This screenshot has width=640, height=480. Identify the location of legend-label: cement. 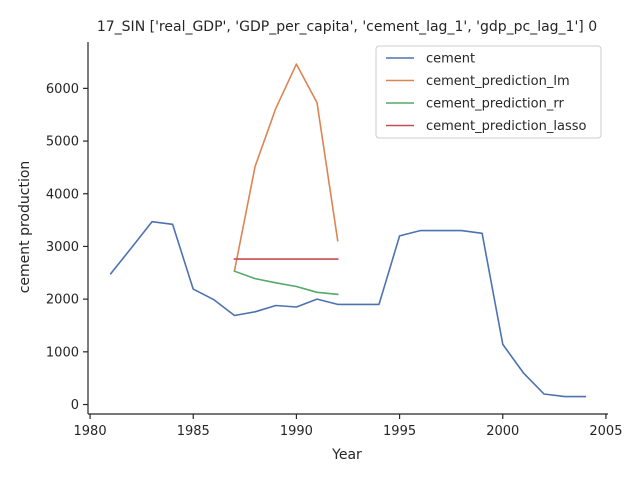
(450, 59).